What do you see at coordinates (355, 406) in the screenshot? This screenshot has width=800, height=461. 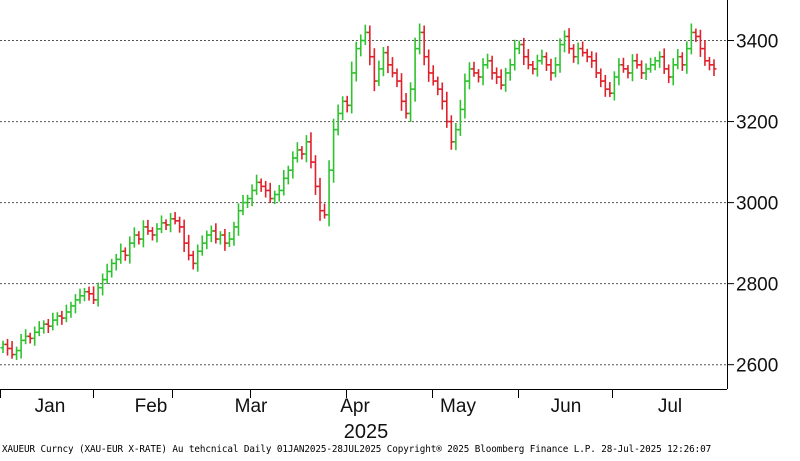 I see `x-tick-label: Apr` at bounding box center [355, 406].